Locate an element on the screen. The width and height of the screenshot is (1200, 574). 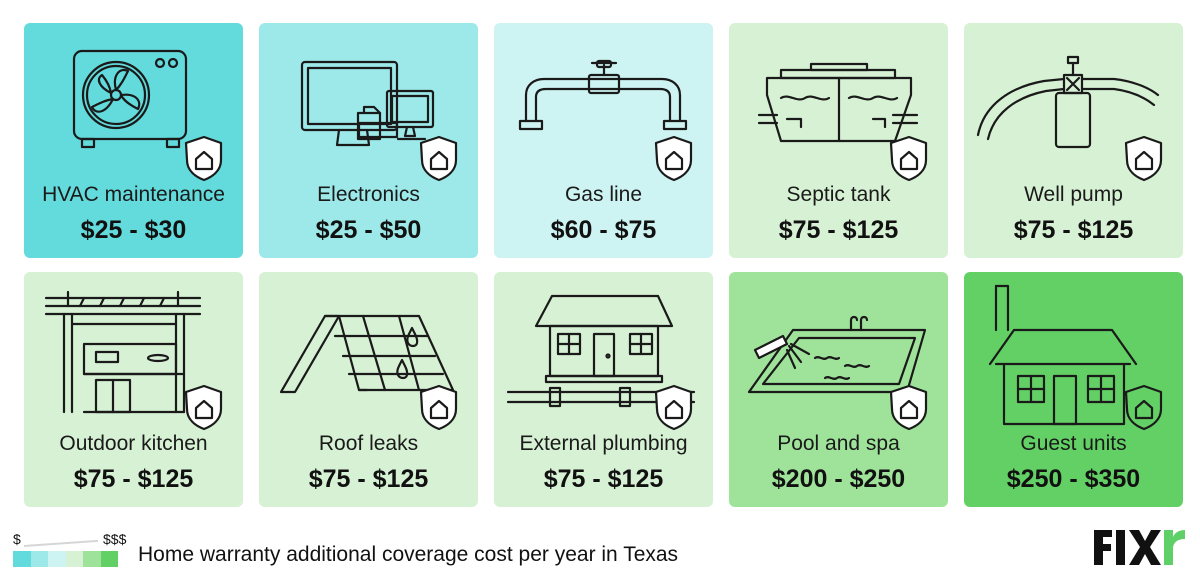
hvac-unit-icon is located at coordinates (147, 115).